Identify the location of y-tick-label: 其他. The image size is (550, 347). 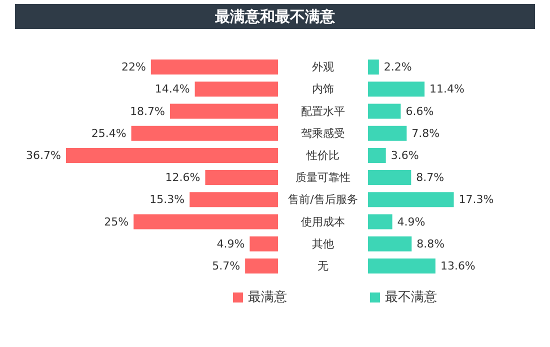
(323, 243).